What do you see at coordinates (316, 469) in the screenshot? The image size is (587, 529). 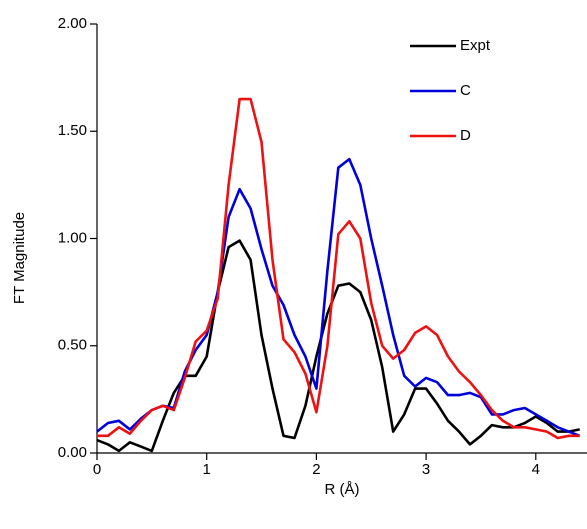 I see `x-tick-label: 2` at bounding box center [316, 469].